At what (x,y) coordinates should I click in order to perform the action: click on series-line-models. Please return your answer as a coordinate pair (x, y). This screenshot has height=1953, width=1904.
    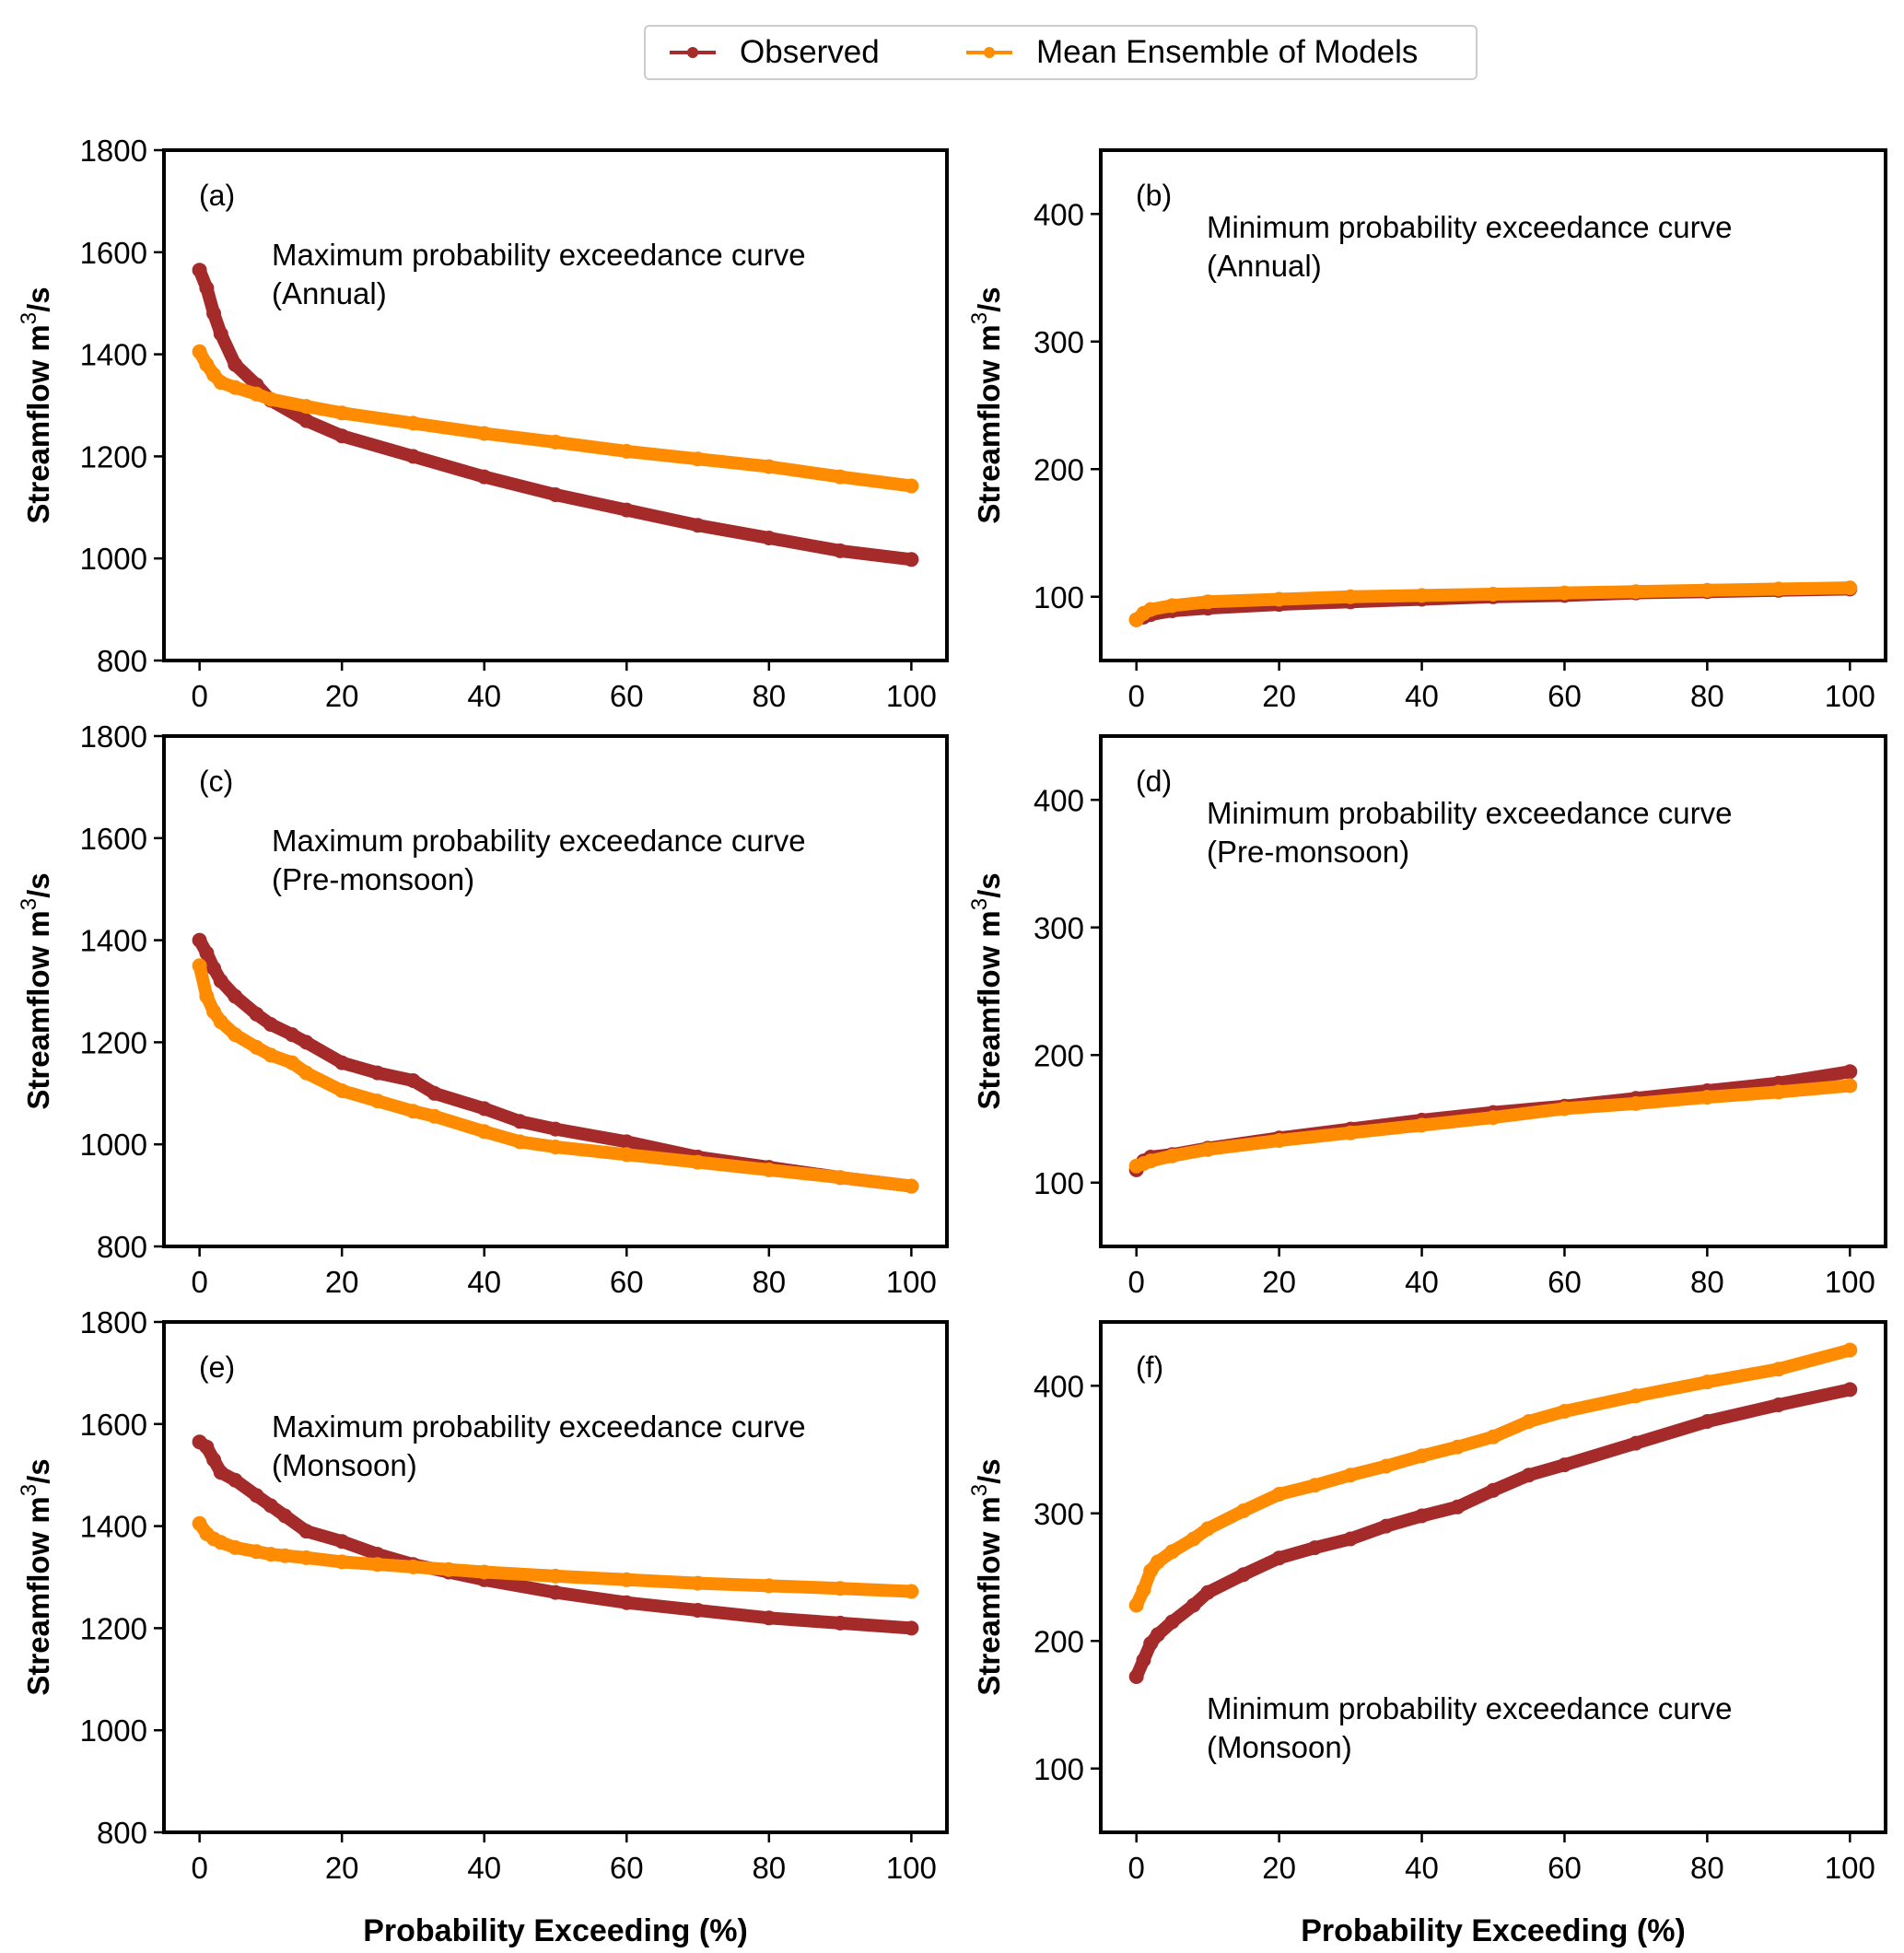
    Looking at the image, I should click on (1493, 1126).